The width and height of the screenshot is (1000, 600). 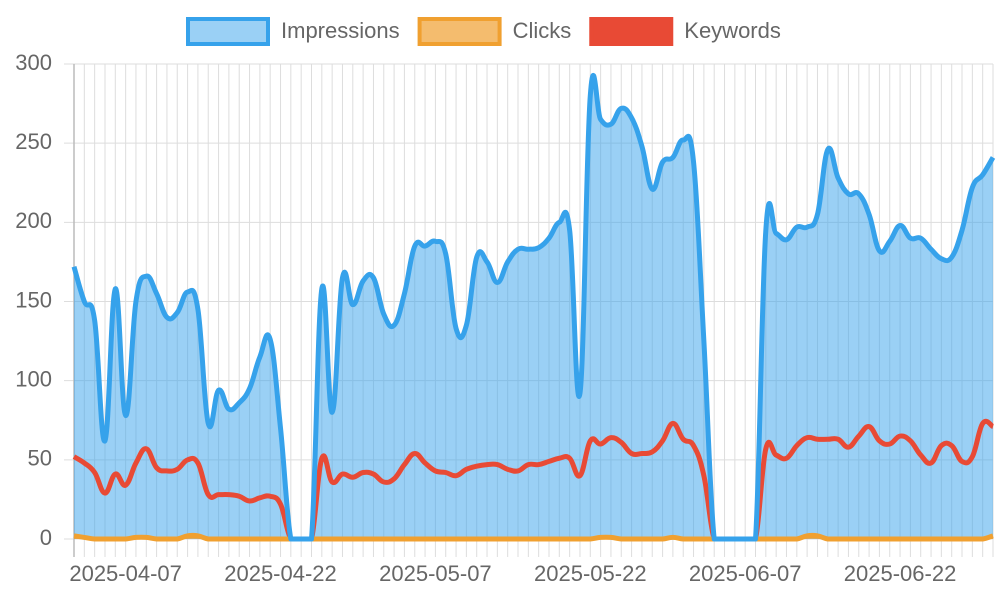 I want to click on y-tick-label: 200, so click(x=33, y=220).